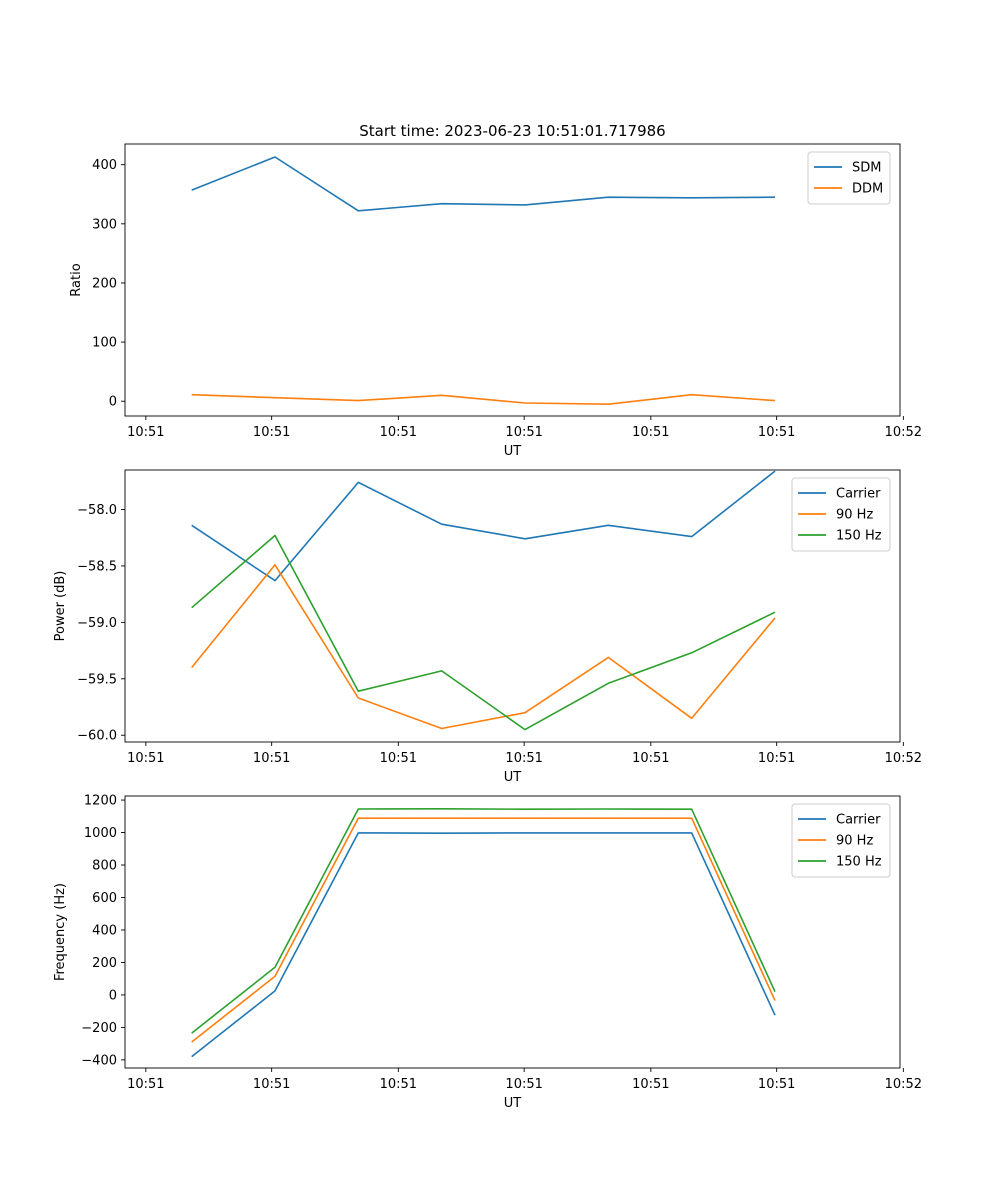 The width and height of the screenshot is (1000, 1200). Describe the element at coordinates (97, 679) in the screenshot. I see `y-tick-label: −59.5` at that location.